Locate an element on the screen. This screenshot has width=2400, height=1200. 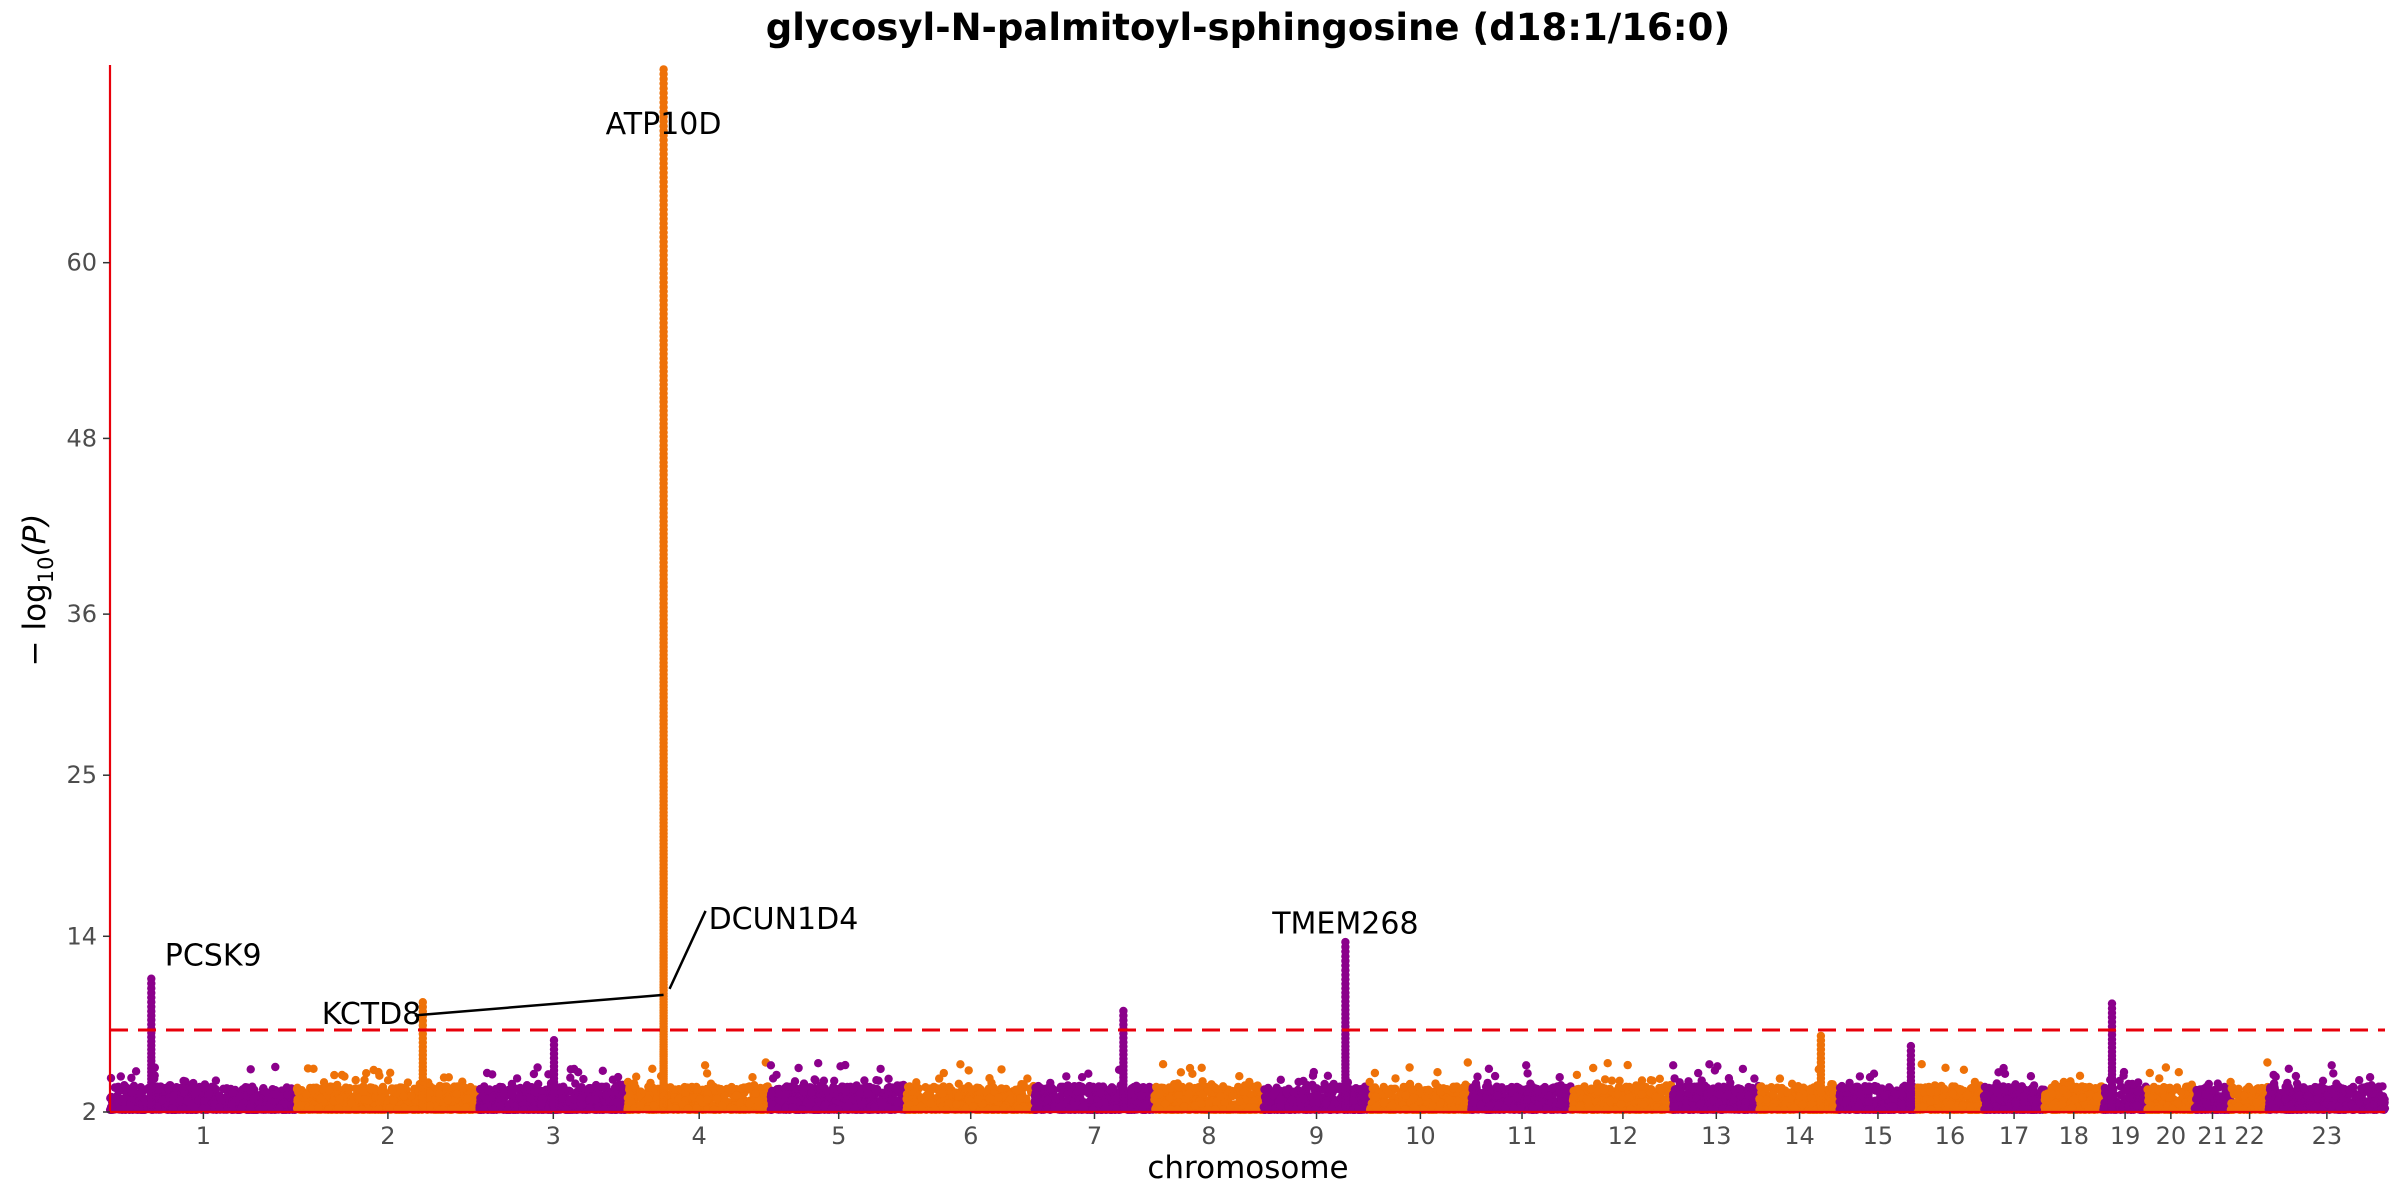
chromosome-2-points is located at coordinates (388, 1089).